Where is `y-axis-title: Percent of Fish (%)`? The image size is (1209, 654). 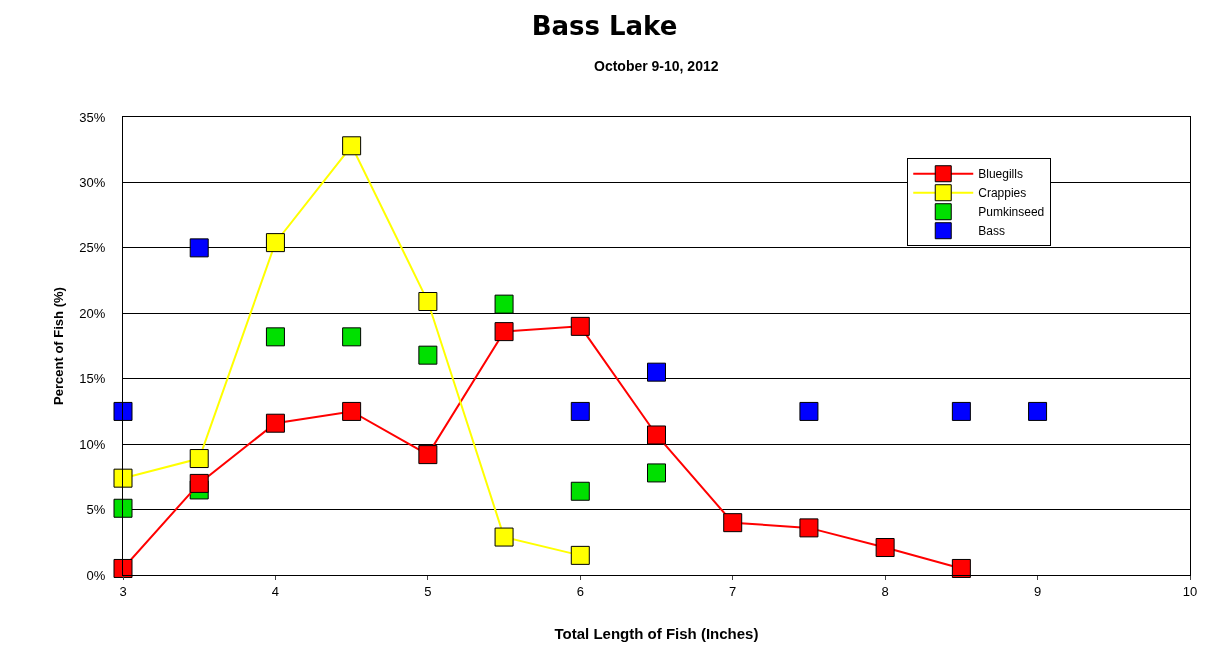 y-axis-title: Percent of Fish (%) is located at coordinates (59, 346).